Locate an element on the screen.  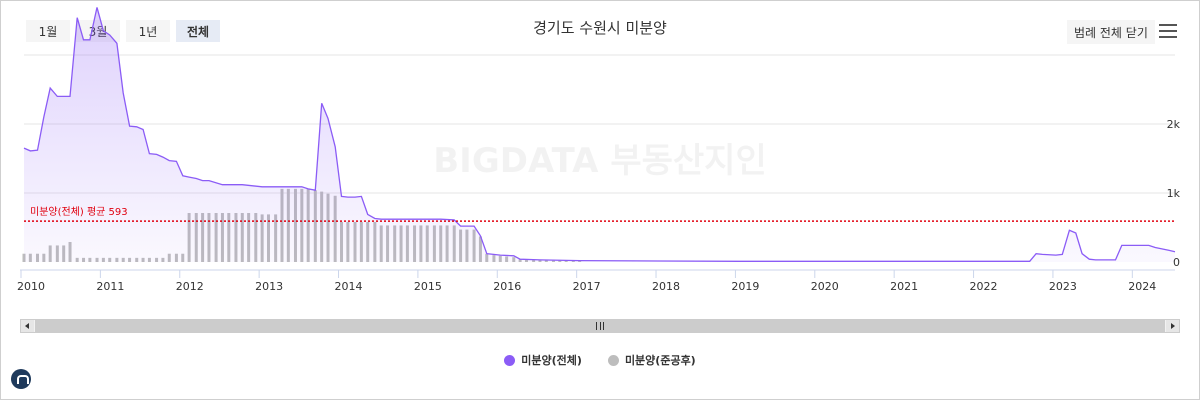
home-logo-icon is located at coordinates (21, 379).